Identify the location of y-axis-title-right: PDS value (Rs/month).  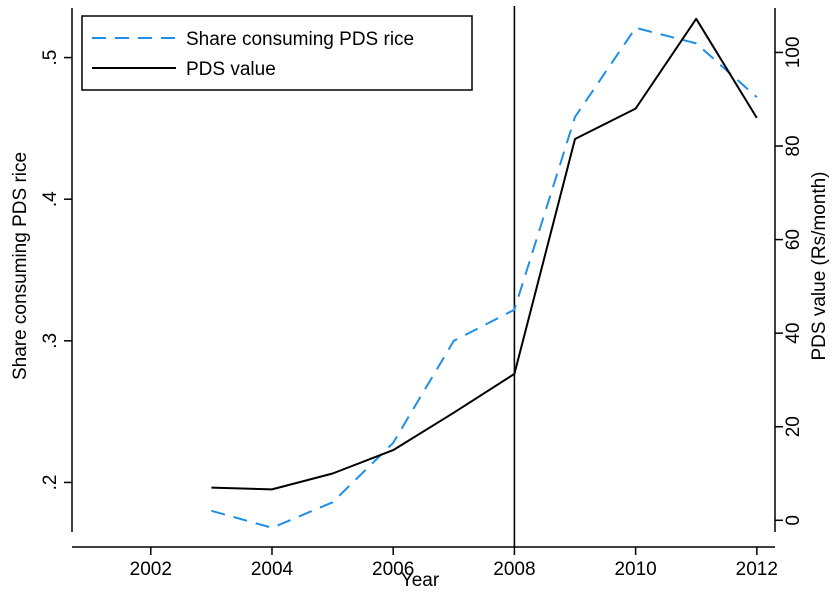
(819, 265).